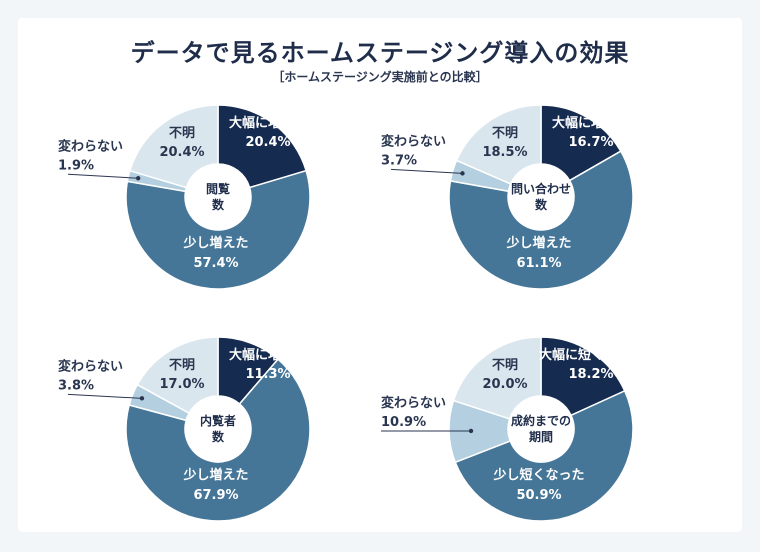 This screenshot has width=760, height=552. I want to click on outside-value: 10.9%, so click(403, 422).